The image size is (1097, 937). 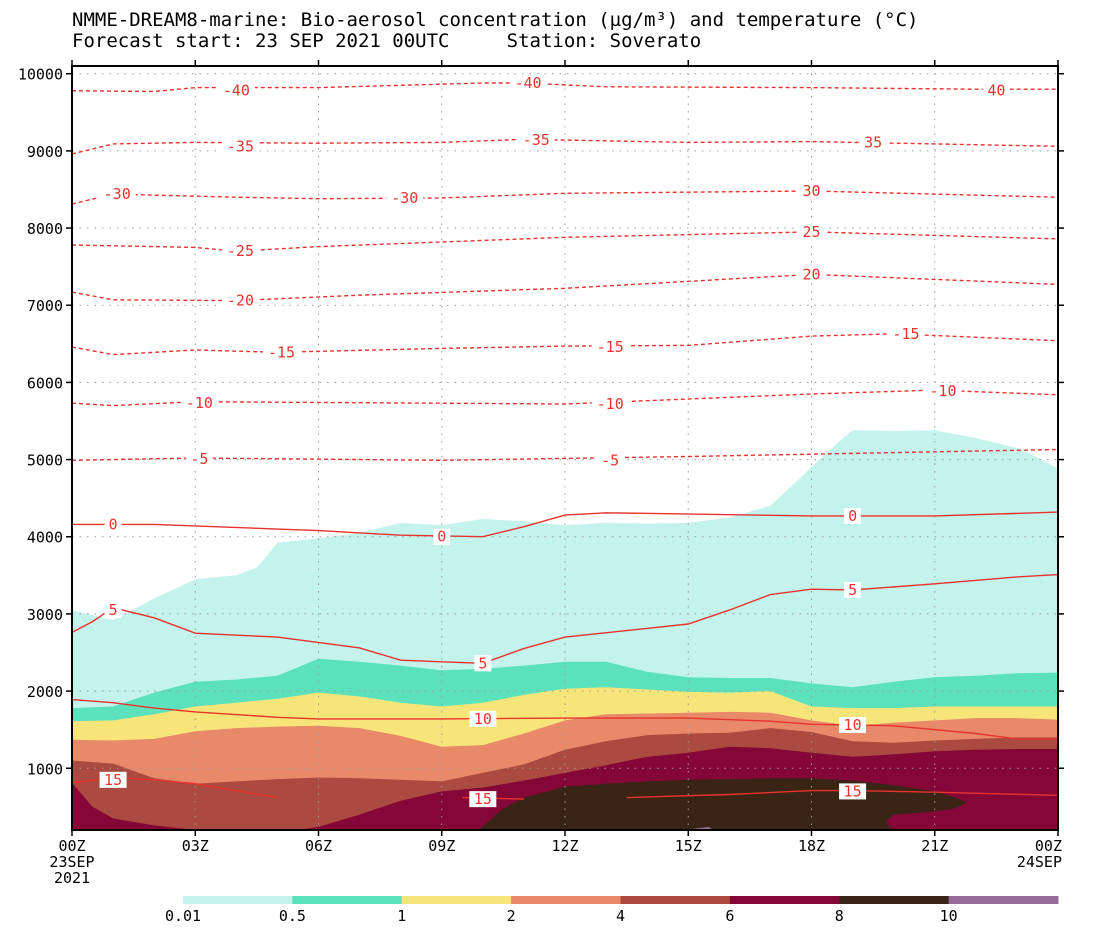 I want to click on y-tick-label: 7000, so click(x=45, y=306).